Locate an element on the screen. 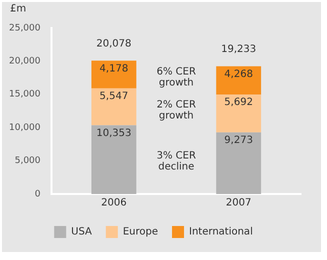 This screenshot has width=327, height=260. y-tick-label: 0 is located at coordinates (37, 194).